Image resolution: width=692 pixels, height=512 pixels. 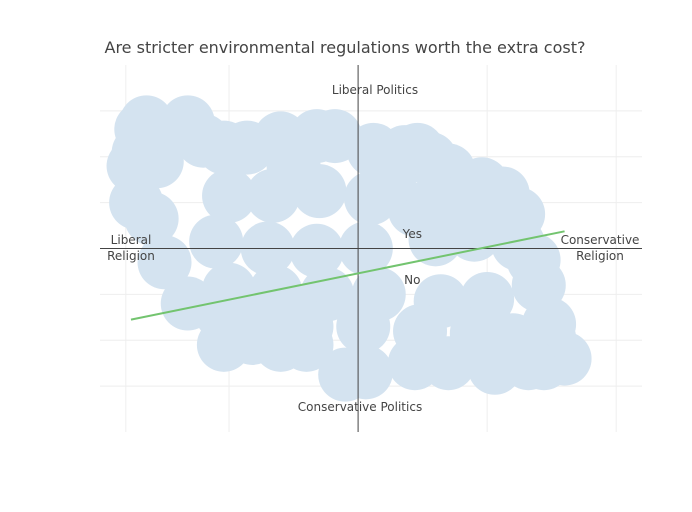 What do you see at coordinates (131, 240) in the screenshot?
I see `axis-label-left-line1: Liberal` at bounding box center [131, 240].